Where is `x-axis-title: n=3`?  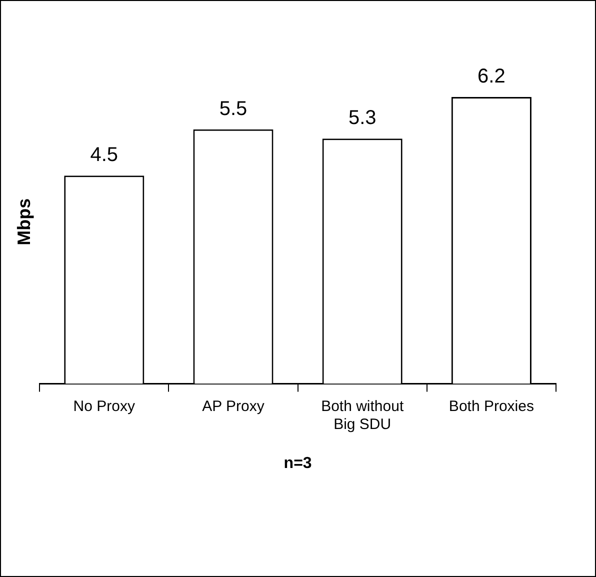 x-axis-title: n=3 is located at coordinates (298, 463).